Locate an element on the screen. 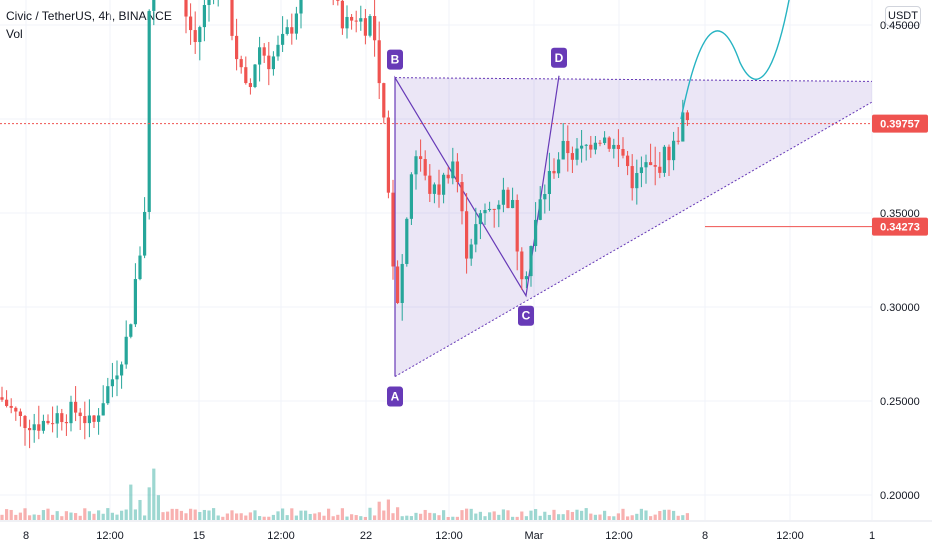  pattern-point-a-badge is located at coordinates (395, 396).